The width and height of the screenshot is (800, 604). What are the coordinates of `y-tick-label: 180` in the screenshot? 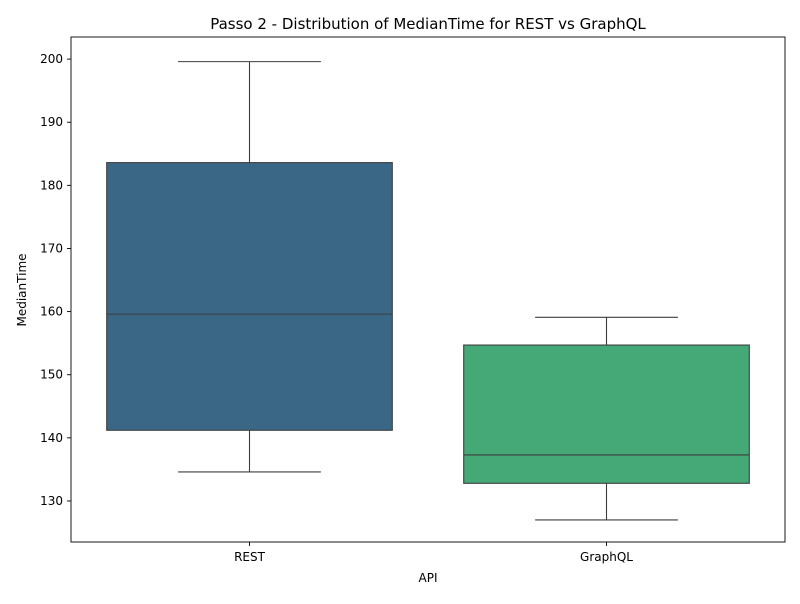 It's located at (51, 185).